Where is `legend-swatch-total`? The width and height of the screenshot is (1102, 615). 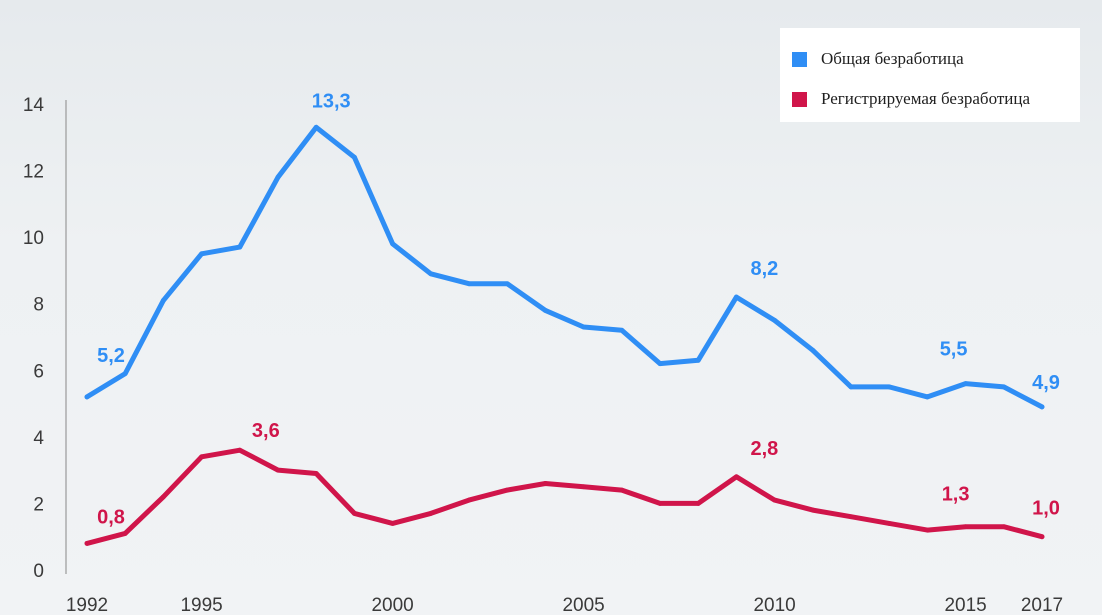
legend-swatch-total is located at coordinates (799, 59).